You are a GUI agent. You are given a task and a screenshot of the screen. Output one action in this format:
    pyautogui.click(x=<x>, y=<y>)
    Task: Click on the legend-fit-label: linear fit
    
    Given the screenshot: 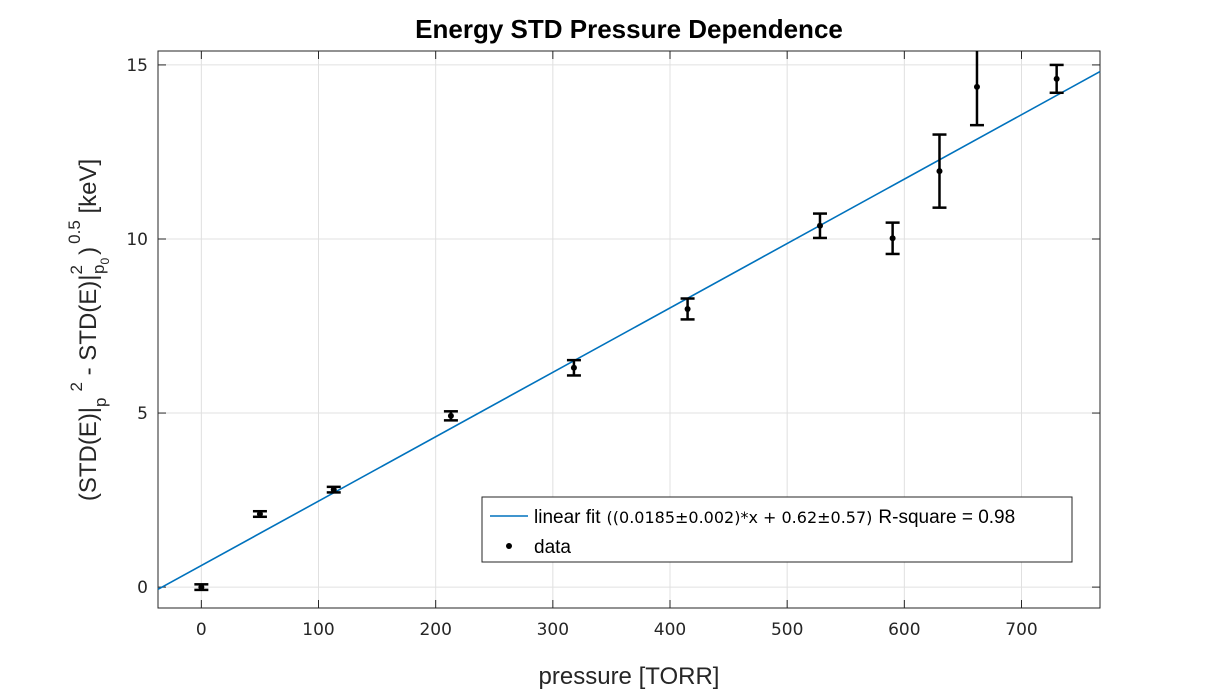 What is the action you would take?
    pyautogui.click(x=567, y=517)
    